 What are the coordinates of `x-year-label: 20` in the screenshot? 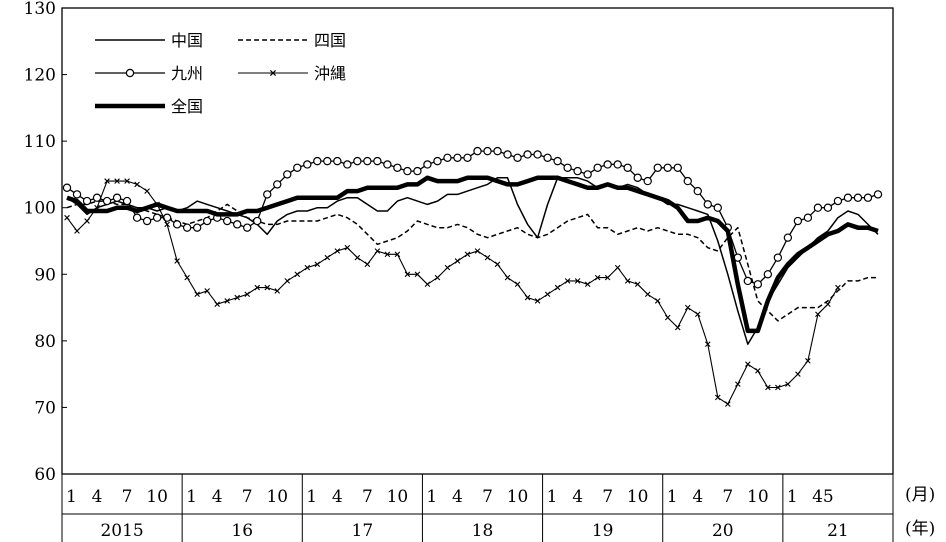 It's located at (723, 531).